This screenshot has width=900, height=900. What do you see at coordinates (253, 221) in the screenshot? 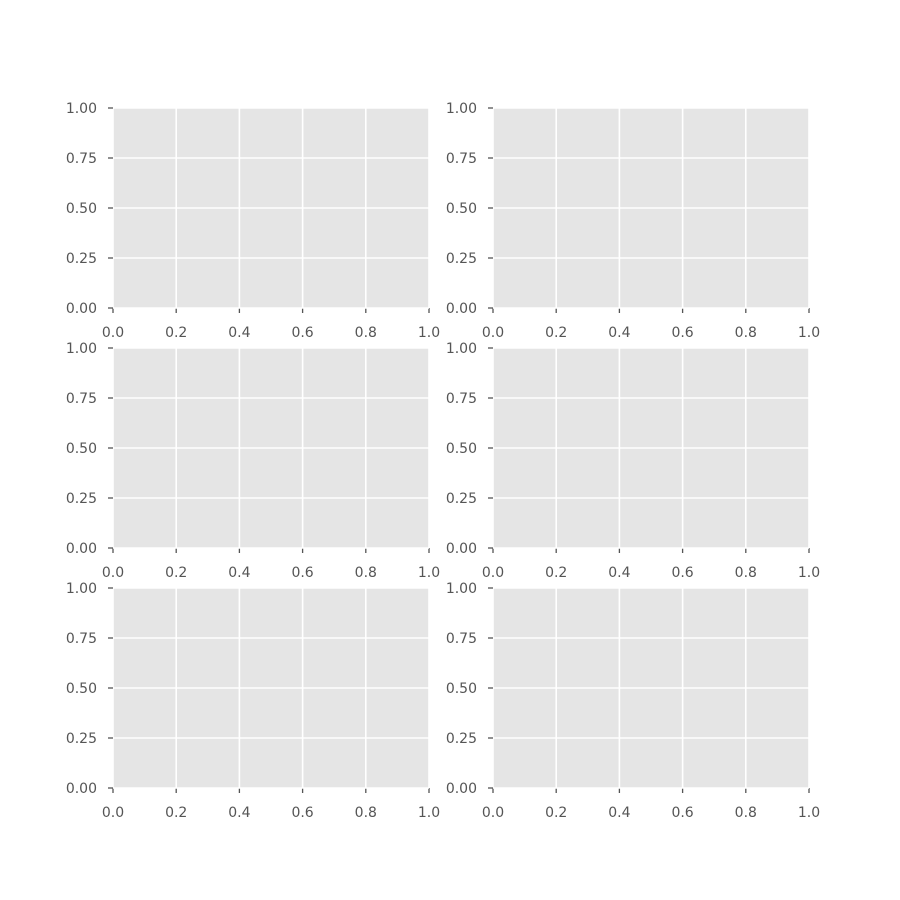
I see `subplot-1: 0.0 0.2 0.4 0.6 0.8 1.0 0.00 0.25 0.50 0.75 1.00` at bounding box center [253, 221].